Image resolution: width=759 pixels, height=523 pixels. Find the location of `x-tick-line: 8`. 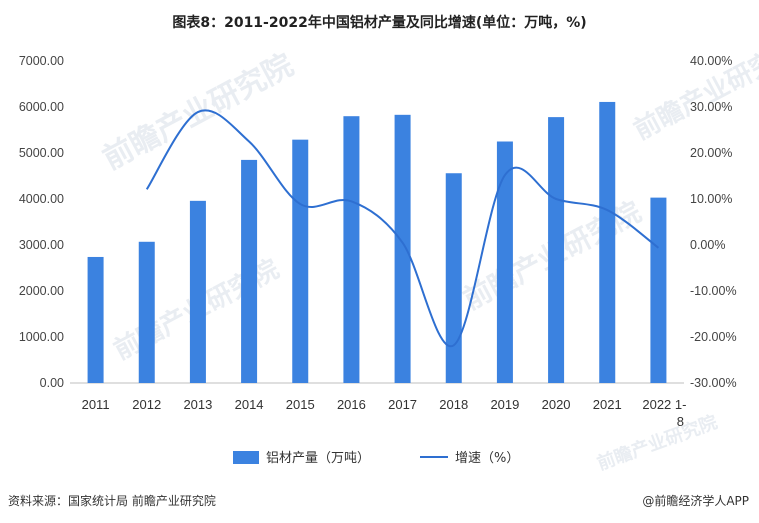

x-tick-line: 8 is located at coordinates (680, 421).